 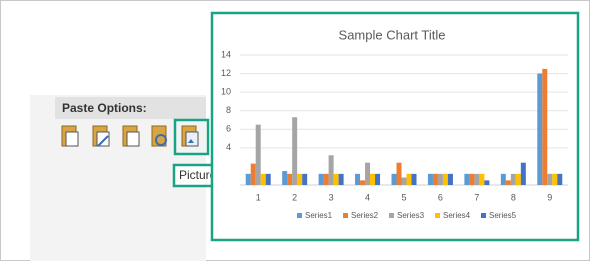 What do you see at coordinates (228, 110) in the screenshot?
I see `y-tick-label: 8` at bounding box center [228, 110].